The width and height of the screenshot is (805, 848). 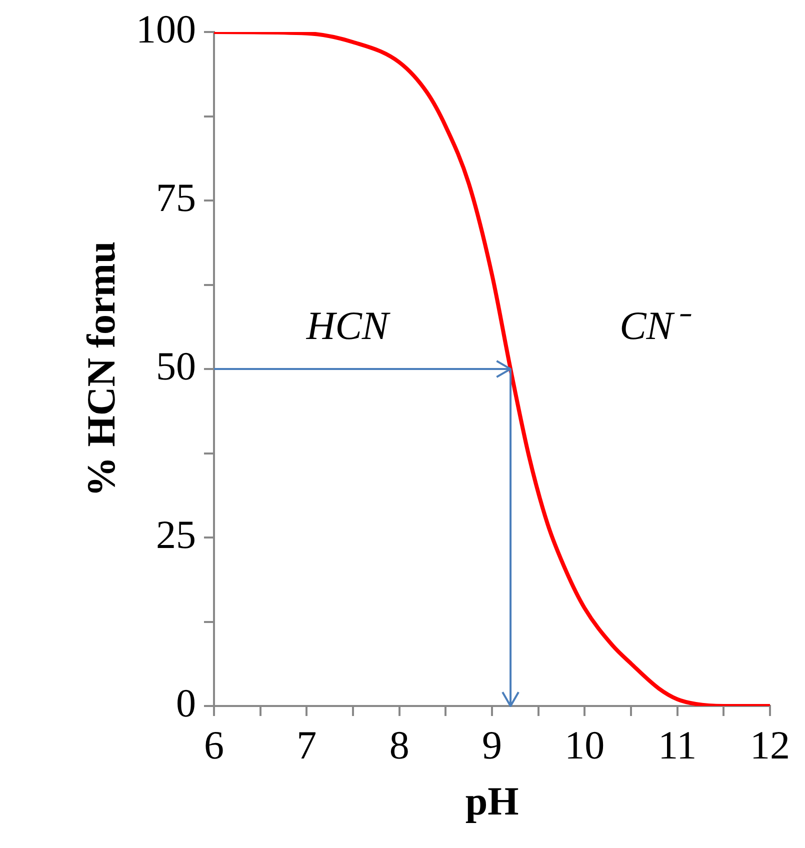 What do you see at coordinates (176, 534) in the screenshot?
I see `y-tick-label: 25` at bounding box center [176, 534].